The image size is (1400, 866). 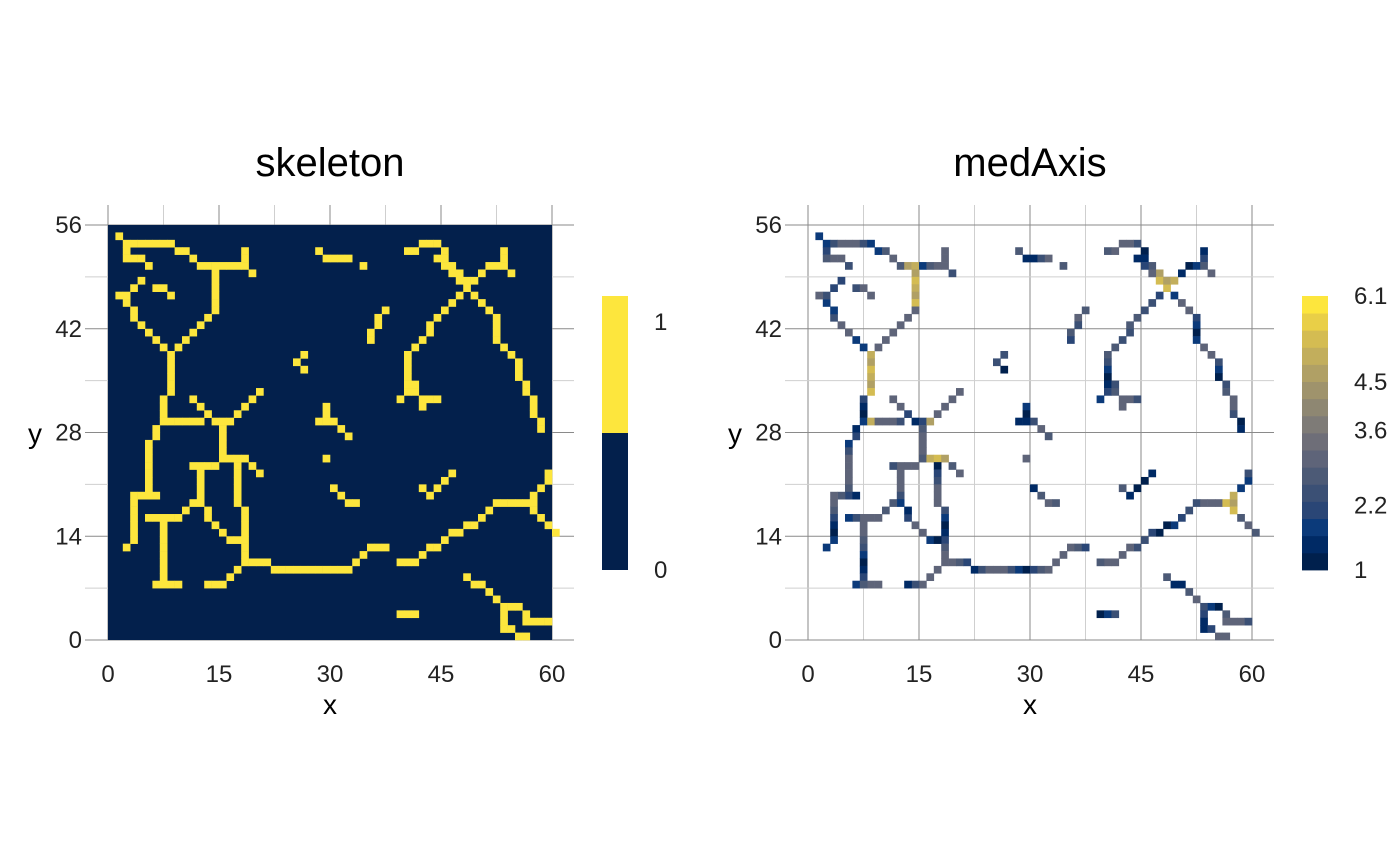 What do you see at coordinates (1029, 163) in the screenshot?
I see `medaxis-title: medAxis` at bounding box center [1029, 163].